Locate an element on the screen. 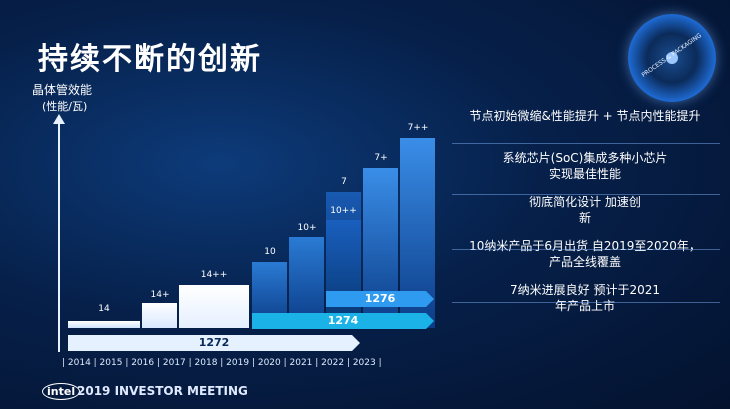  y-axis-title: 晶体管效能 is located at coordinates (62, 90).